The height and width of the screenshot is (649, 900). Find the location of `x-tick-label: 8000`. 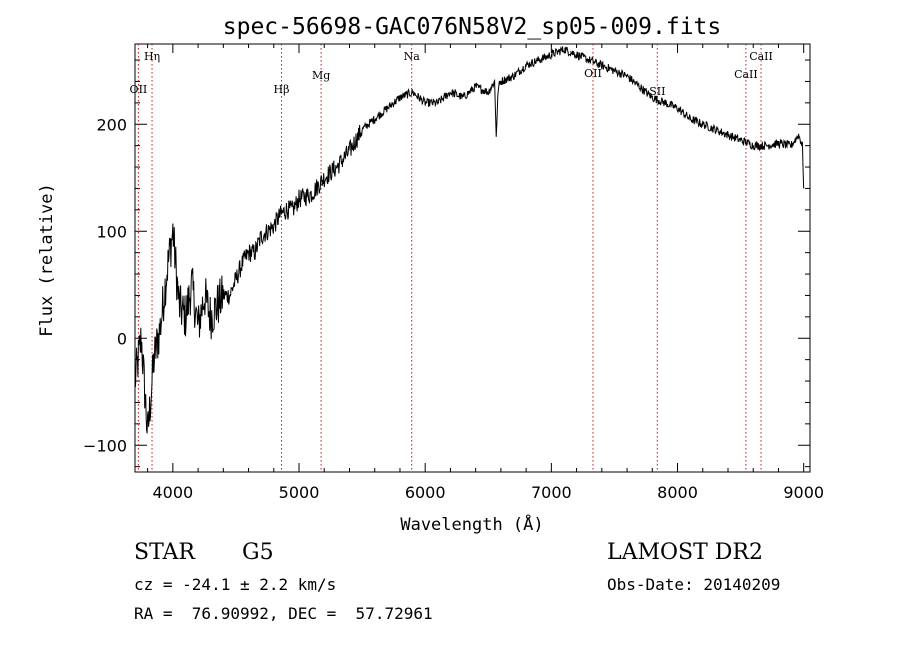

x-tick-label: 8000 is located at coordinates (677, 492).